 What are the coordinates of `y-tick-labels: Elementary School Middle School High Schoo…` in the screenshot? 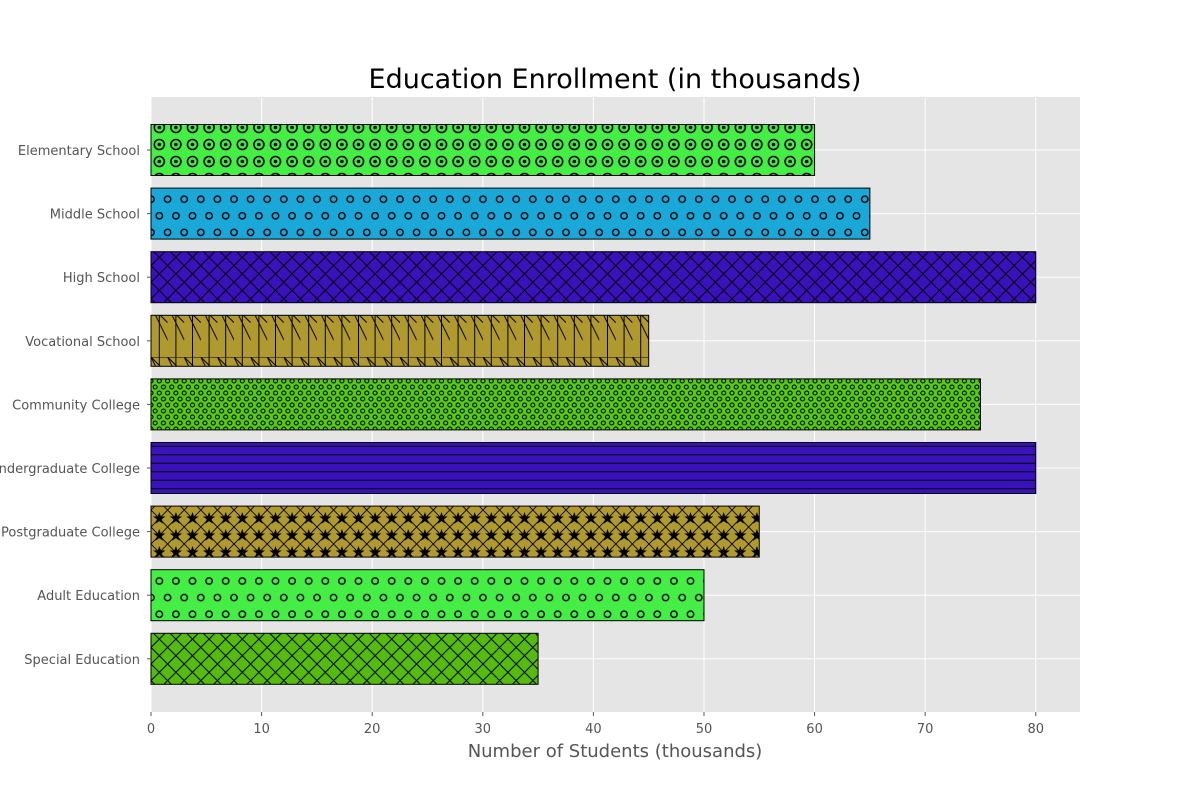 It's located at (75, 406).